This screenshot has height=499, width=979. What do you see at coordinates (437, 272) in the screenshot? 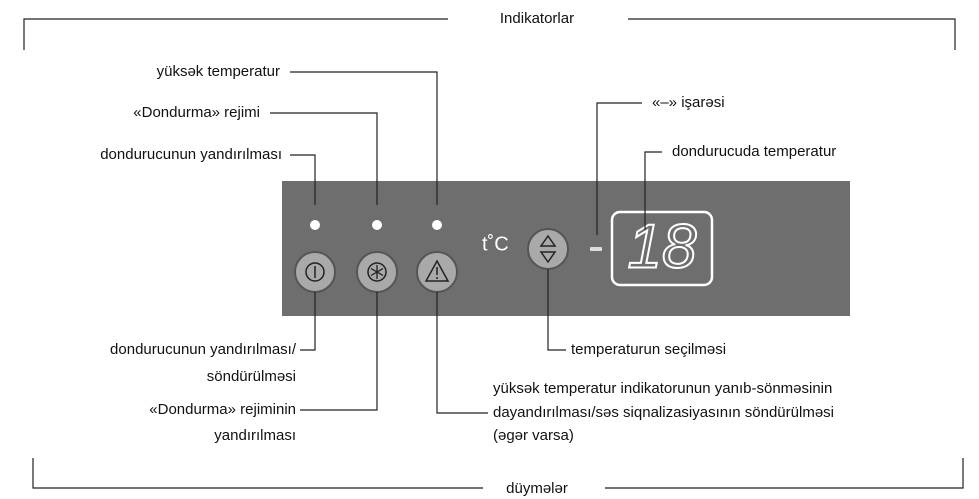
I see `alarm-button` at bounding box center [437, 272].